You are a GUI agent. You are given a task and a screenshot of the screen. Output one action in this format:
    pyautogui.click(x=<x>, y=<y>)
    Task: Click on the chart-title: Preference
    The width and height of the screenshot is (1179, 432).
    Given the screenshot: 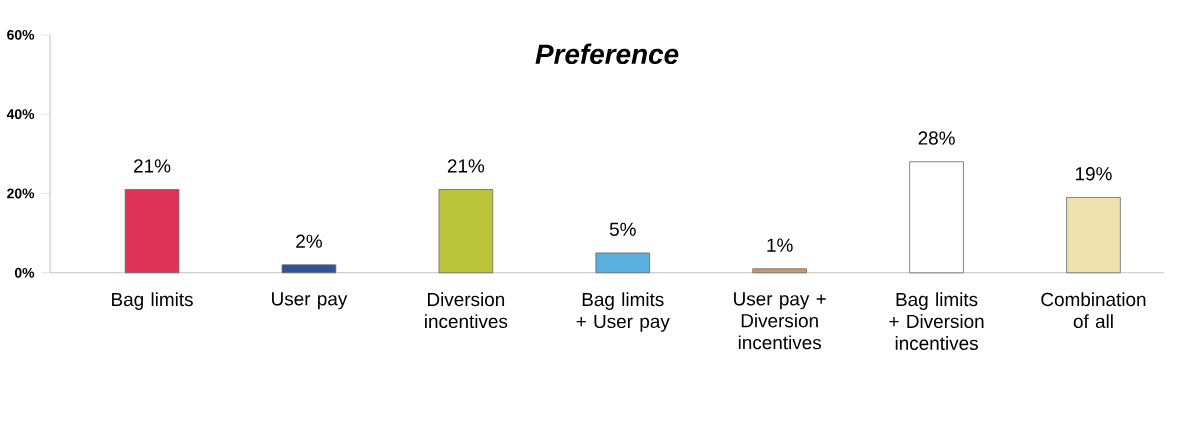 What is the action you would take?
    pyautogui.click(x=607, y=54)
    